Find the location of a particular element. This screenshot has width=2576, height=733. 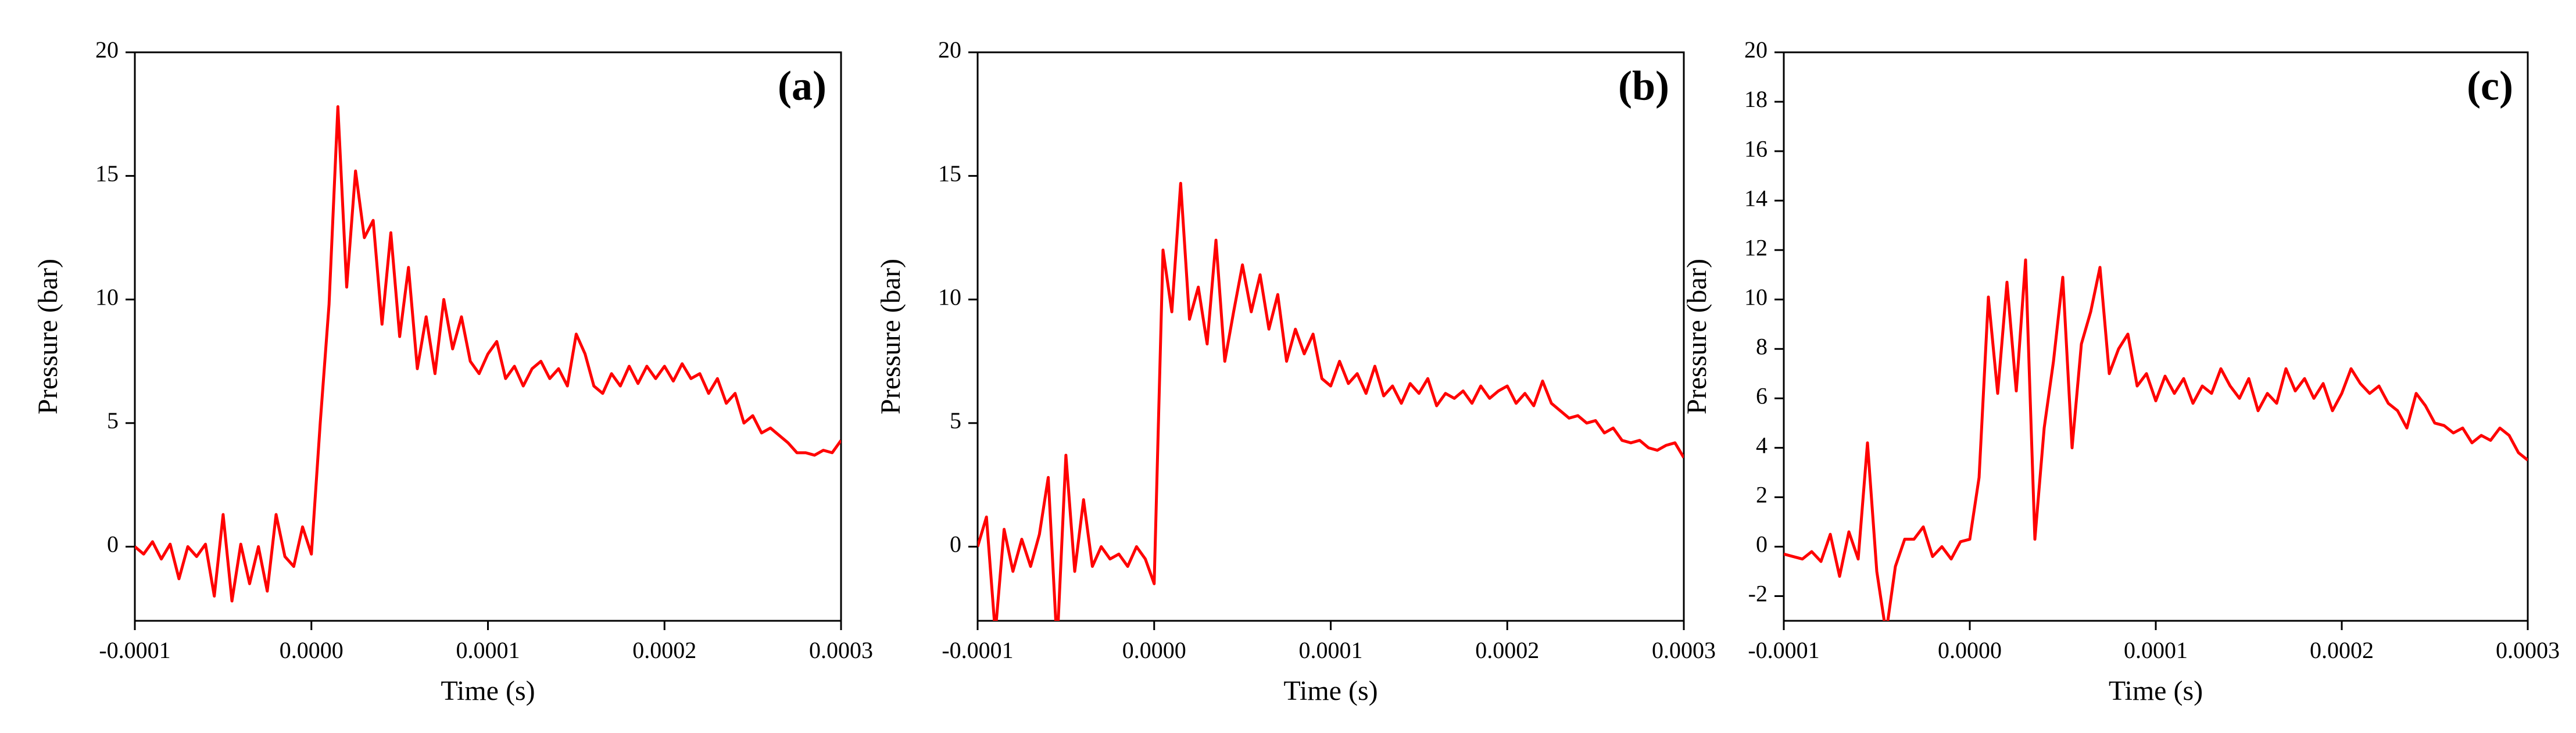

y-tick-label: 2 is located at coordinates (1762, 495).